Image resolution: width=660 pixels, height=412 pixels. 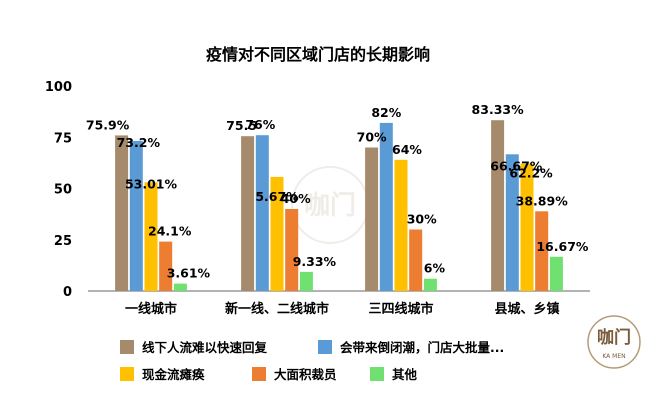 What do you see at coordinates (63, 241) in the screenshot?
I see `y-tick-label: 25` at bounding box center [63, 241].